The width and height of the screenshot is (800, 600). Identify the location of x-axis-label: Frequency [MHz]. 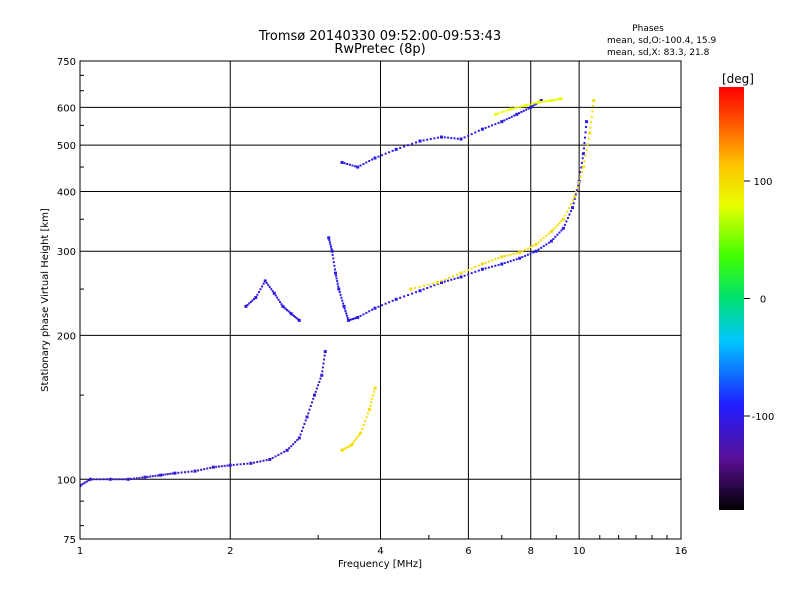
(380, 564).